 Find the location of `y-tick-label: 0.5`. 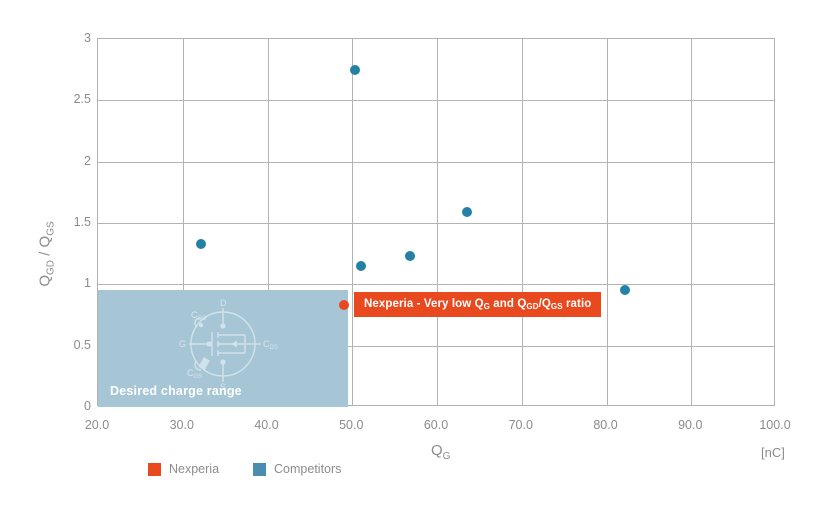

y-tick-label: 0.5 is located at coordinates (82, 344).